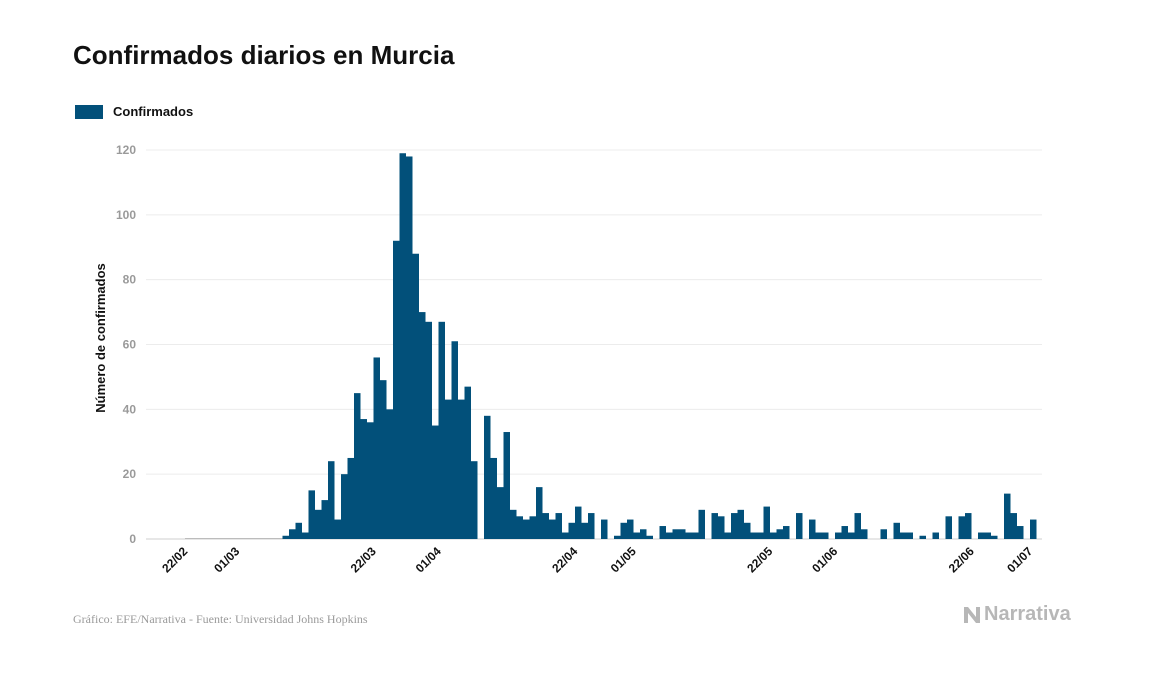  Describe the element at coordinates (428, 559) in the screenshot. I see `x-tick-label: 01/04` at that location.